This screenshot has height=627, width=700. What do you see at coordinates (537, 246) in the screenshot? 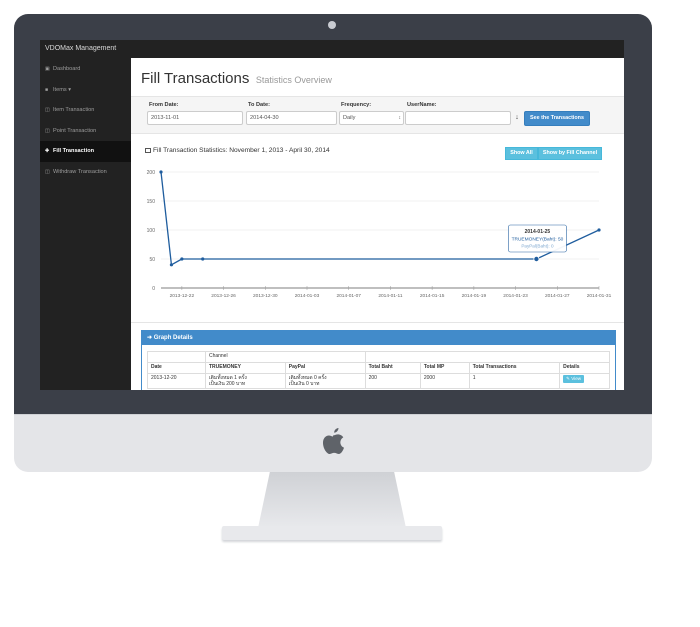
I see `tooltip-line-2: PayPal(Baht): 0` at bounding box center [537, 246].